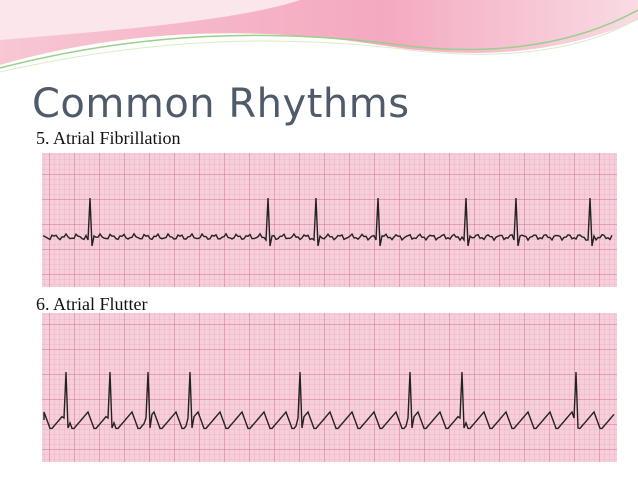  I want to click on header-swoosh-light, so click(150, 20).